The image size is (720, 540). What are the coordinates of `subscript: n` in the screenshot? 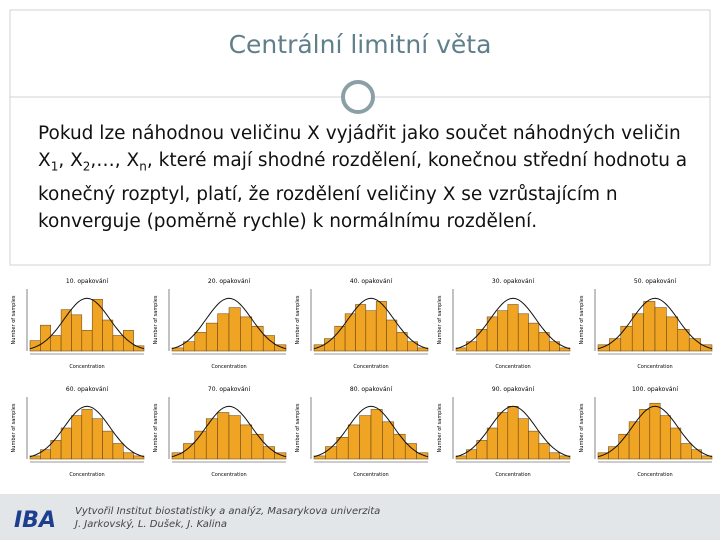 It's located at (143, 166).